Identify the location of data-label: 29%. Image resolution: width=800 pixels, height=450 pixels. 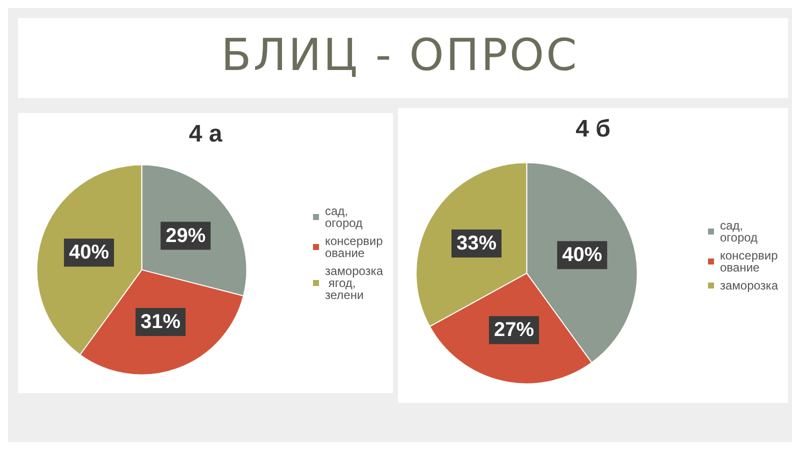
(186, 235).